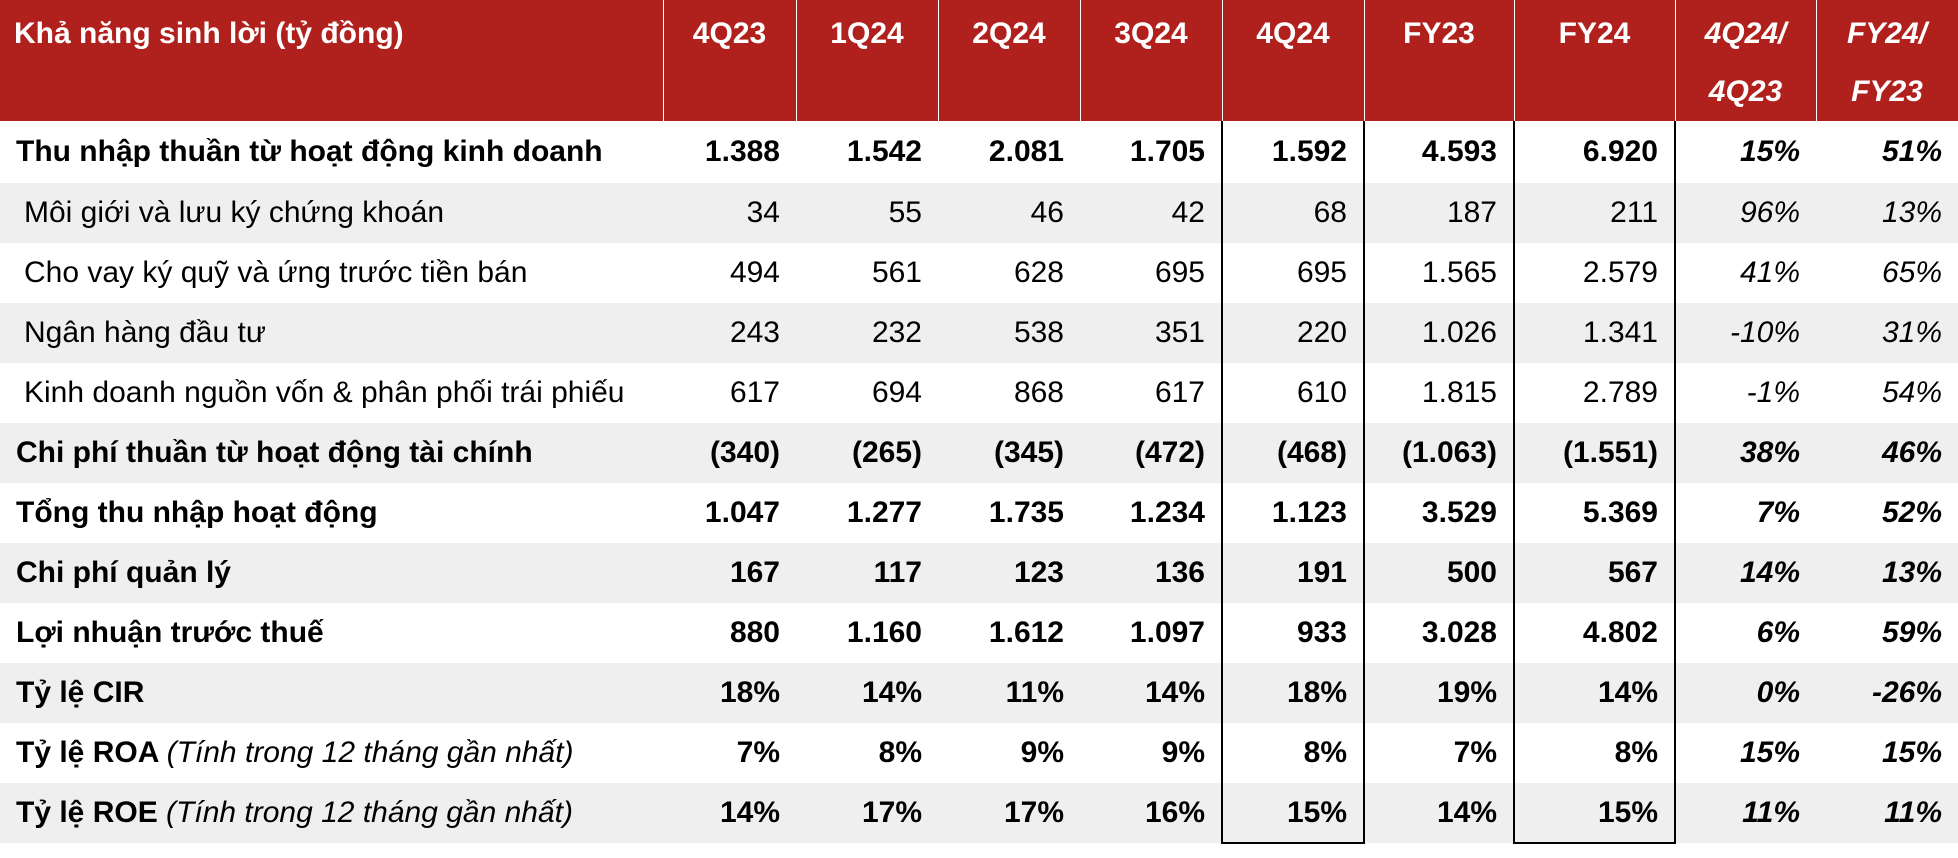  Describe the element at coordinates (197, 512) in the screenshot. I see `row-label-text: Tổng thu nhập hoạt động` at that location.